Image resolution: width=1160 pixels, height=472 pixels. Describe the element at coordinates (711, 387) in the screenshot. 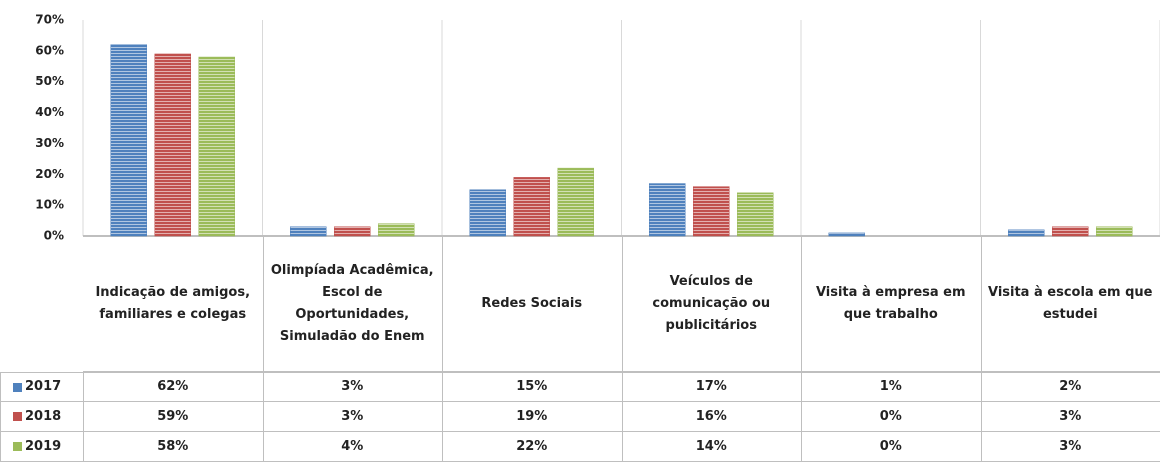

I see `data-table-value: 17%` at that location.